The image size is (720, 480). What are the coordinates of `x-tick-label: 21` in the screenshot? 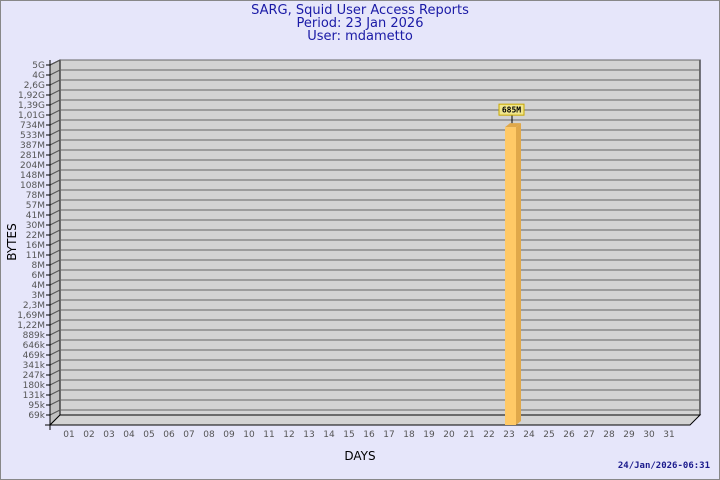 It's located at (468, 435).